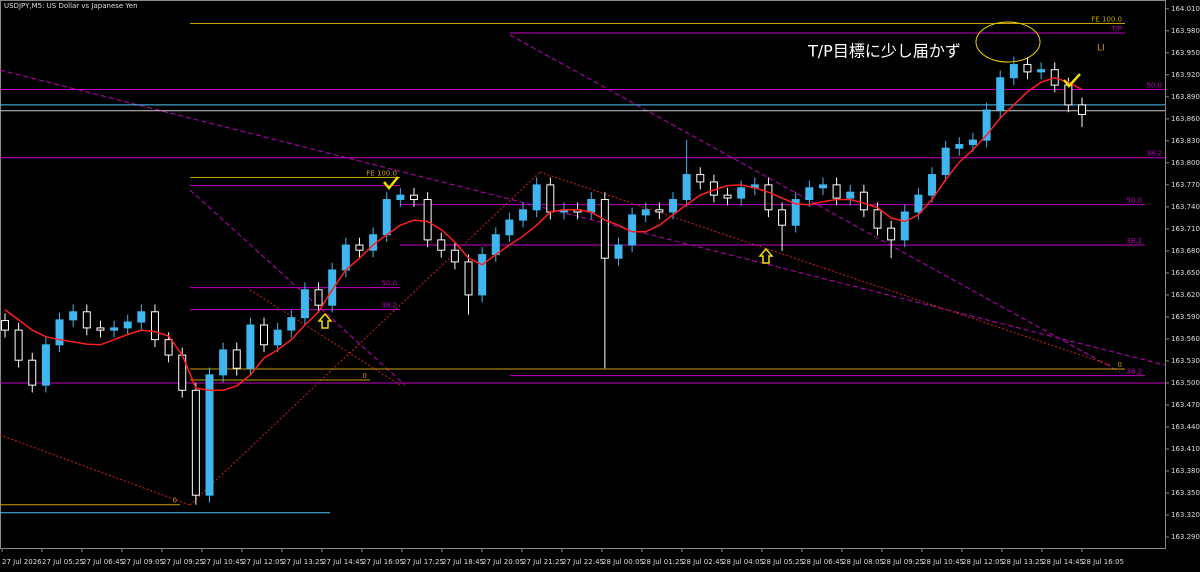  What do you see at coordinates (423, 562) in the screenshot?
I see `x-tick-label: 27 Jul 17:25` at bounding box center [423, 562].